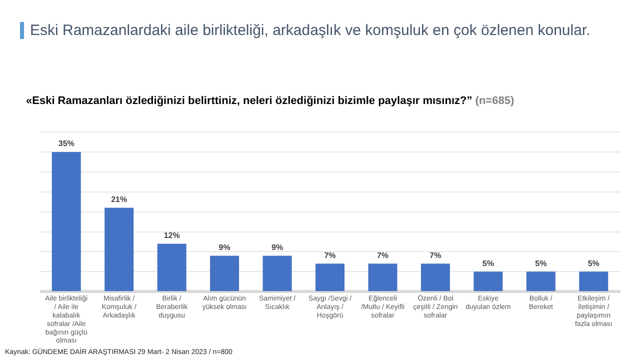 Image resolution: width=640 pixels, height=360 pixels. What do you see at coordinates (310, 30) in the screenshot?
I see `chart-title: Eski Ramazanlardaki aile birlikteliği, arkadaşlık ve komşuluk en çok özlenen konular.` at bounding box center [310, 30].